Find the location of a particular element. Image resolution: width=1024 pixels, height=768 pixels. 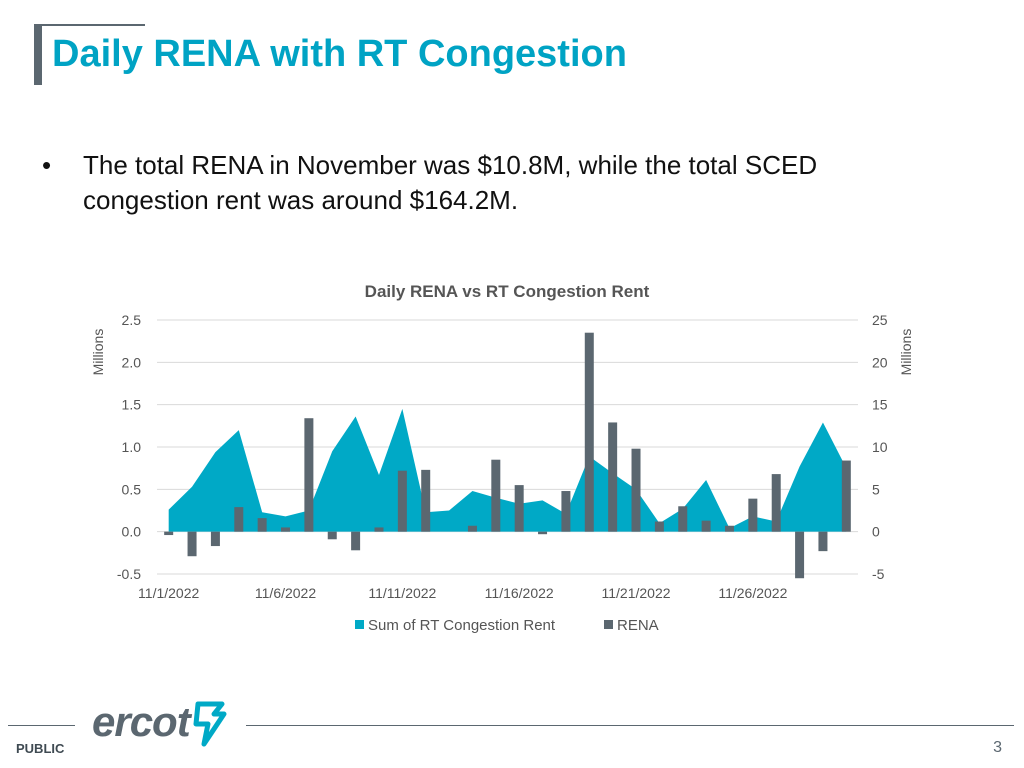

legend-label-congestion: Sum of RT Congestion Rent is located at coordinates (462, 625).